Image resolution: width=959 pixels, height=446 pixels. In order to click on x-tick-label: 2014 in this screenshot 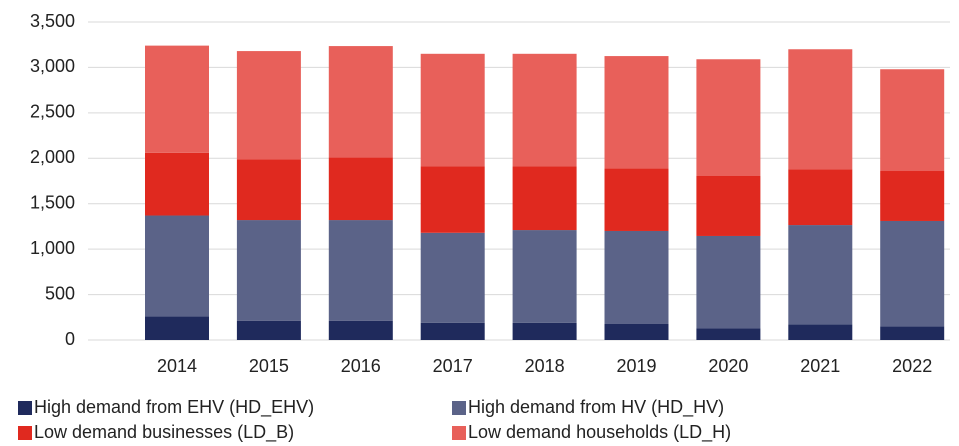, I will do `click(177, 366)`.